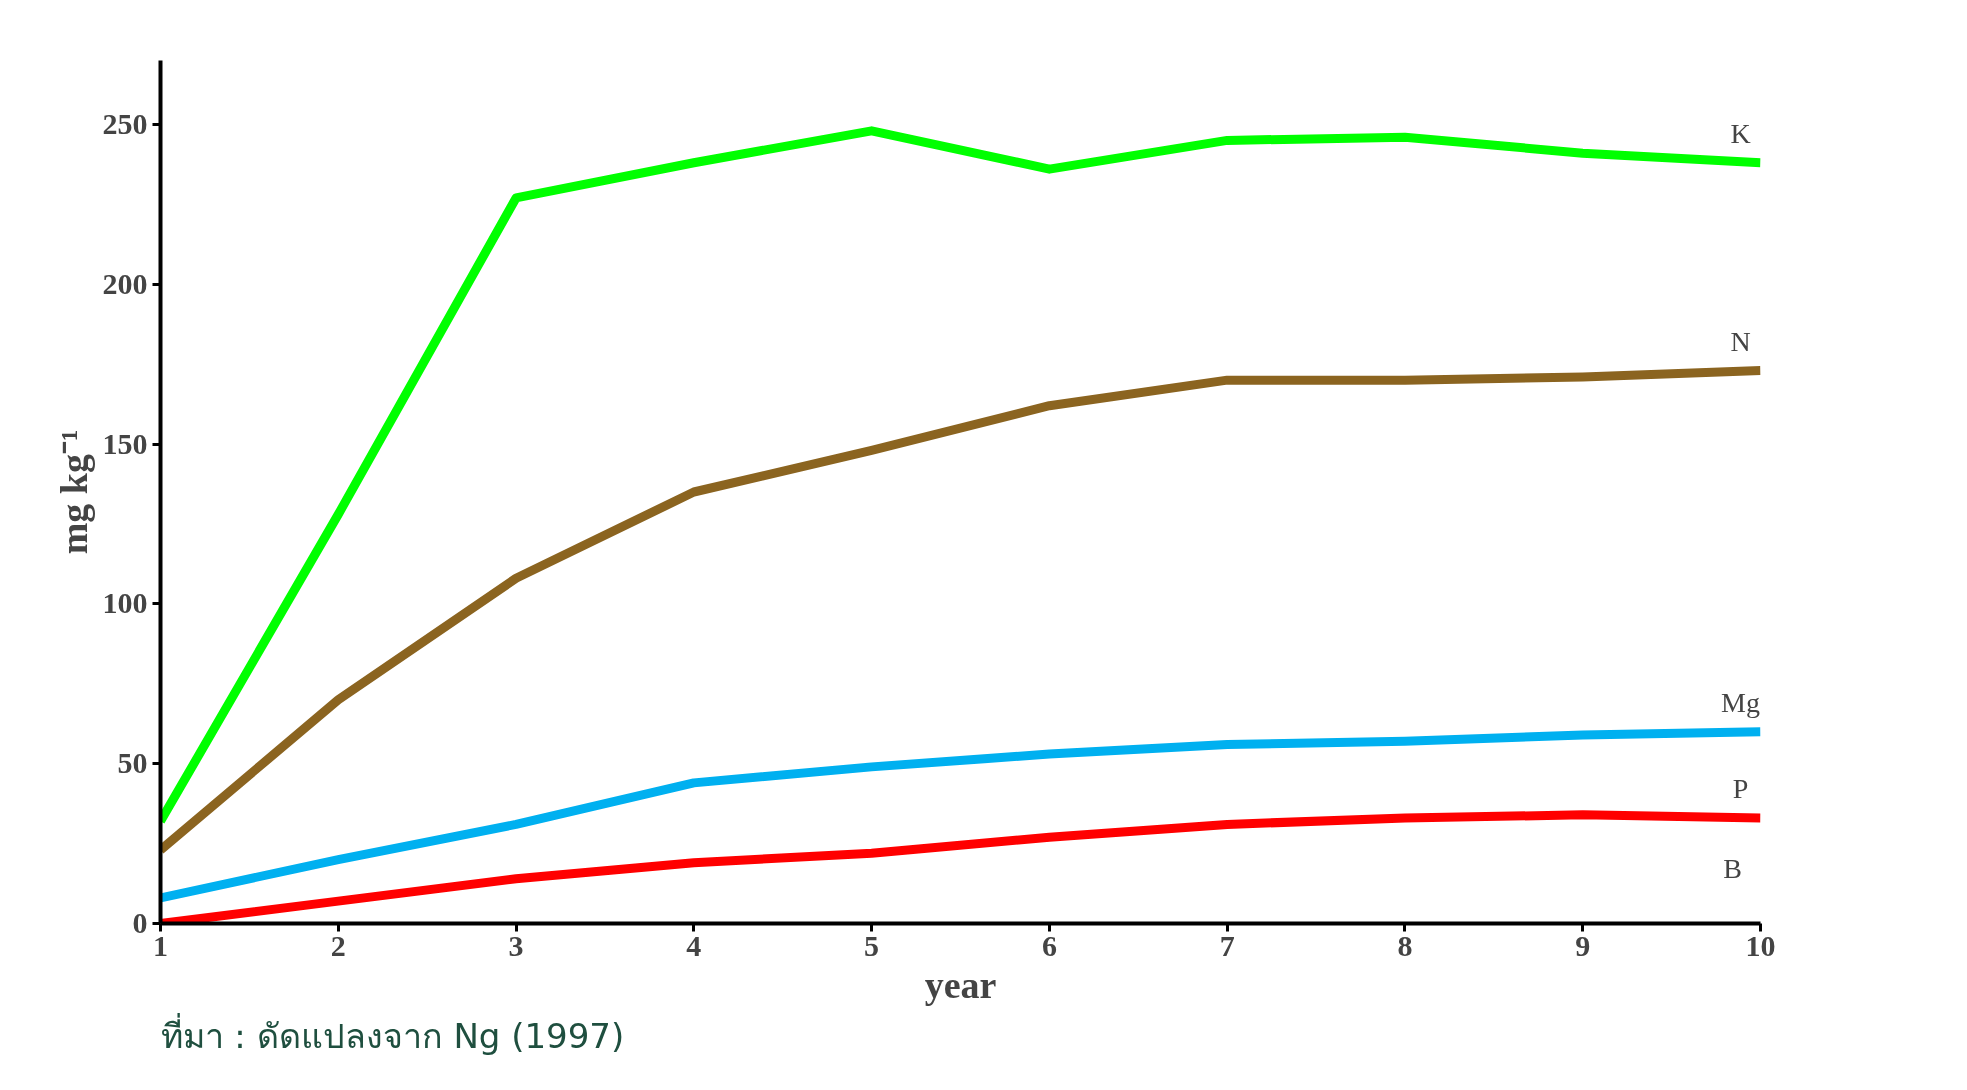 Image resolution: width=1967 pixels, height=1090 pixels. I want to click on series-label: Mg, so click(1740, 702).